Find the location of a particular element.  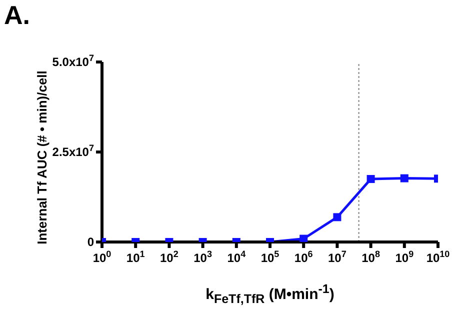

y-tick-label: 0 is located at coordinates (90, 242).